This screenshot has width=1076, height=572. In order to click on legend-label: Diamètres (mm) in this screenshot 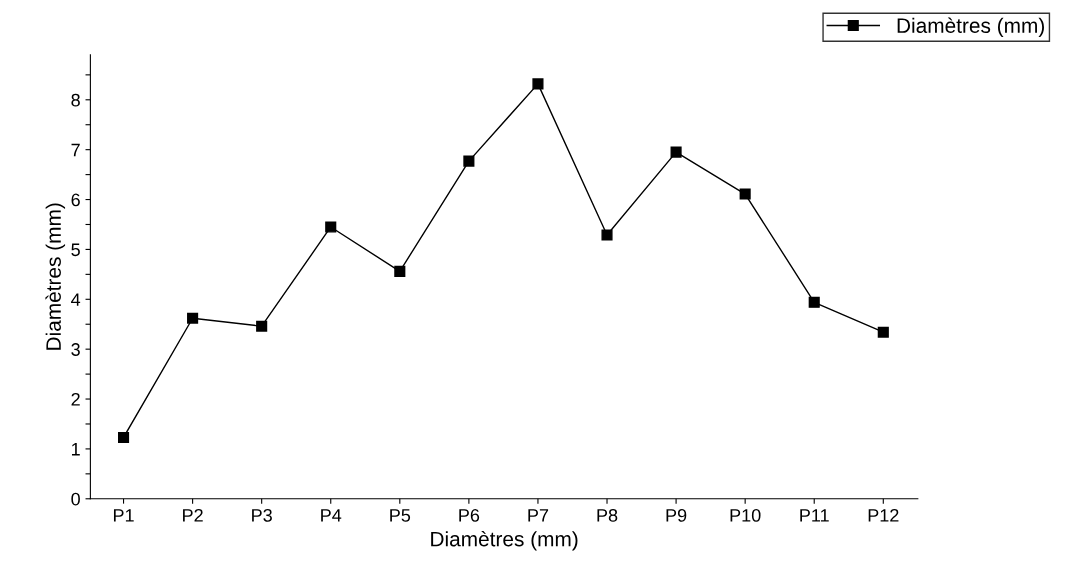, I will do `click(970, 27)`.